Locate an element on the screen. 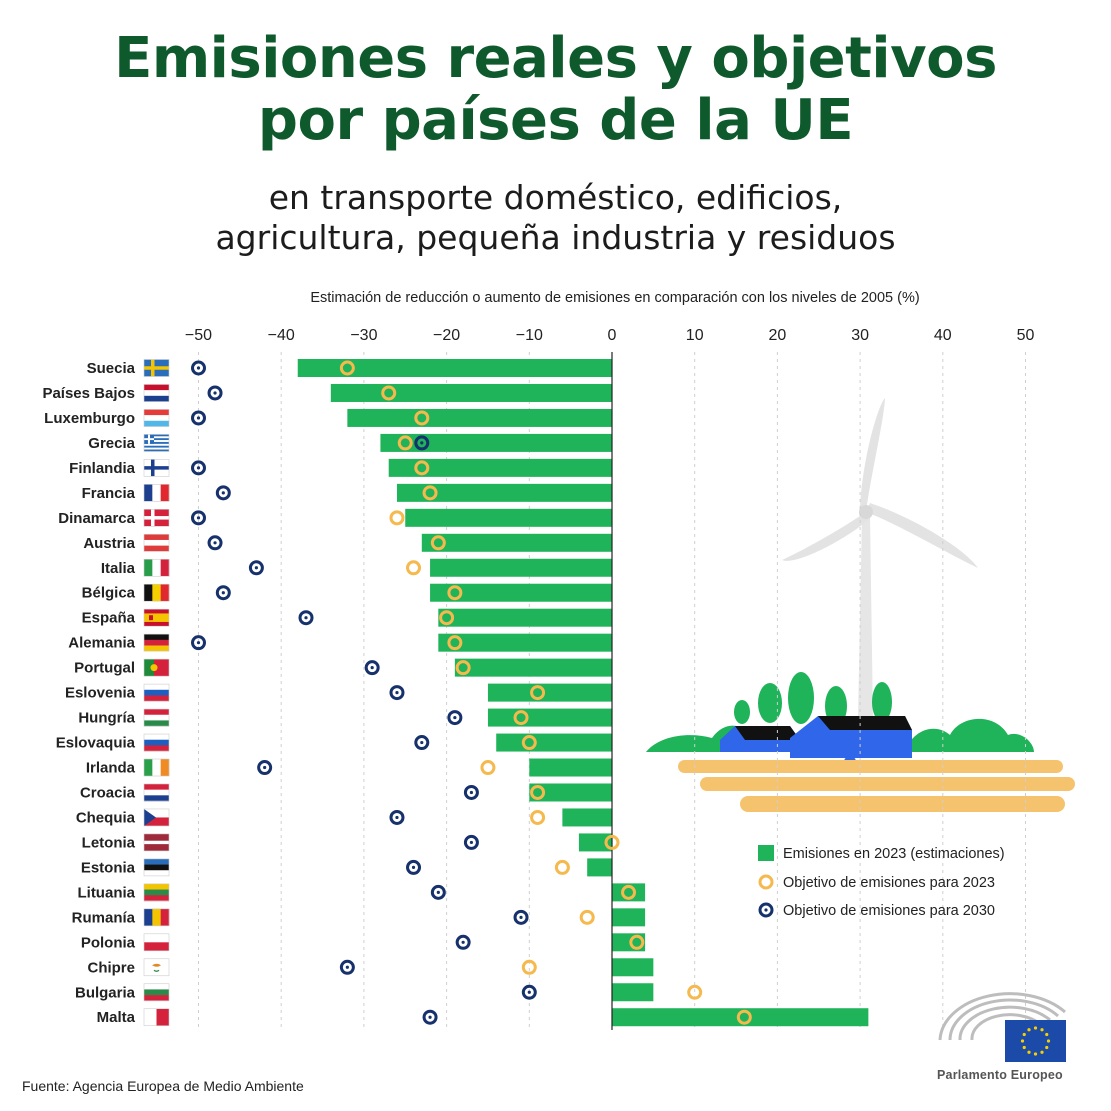 The image size is (1111, 1111). logo-text: Parlamento Europeo is located at coordinates (1000, 1075).